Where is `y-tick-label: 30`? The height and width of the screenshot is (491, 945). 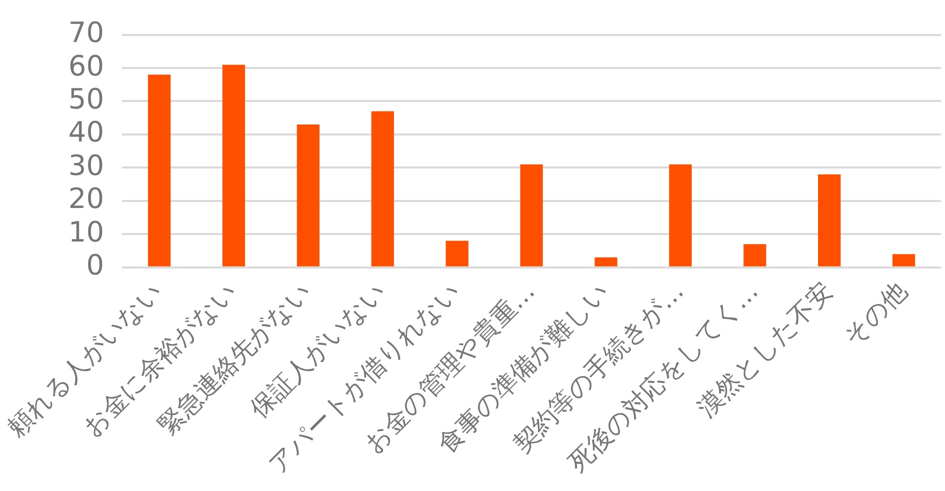 y-tick-label: 30 is located at coordinates (86, 165).